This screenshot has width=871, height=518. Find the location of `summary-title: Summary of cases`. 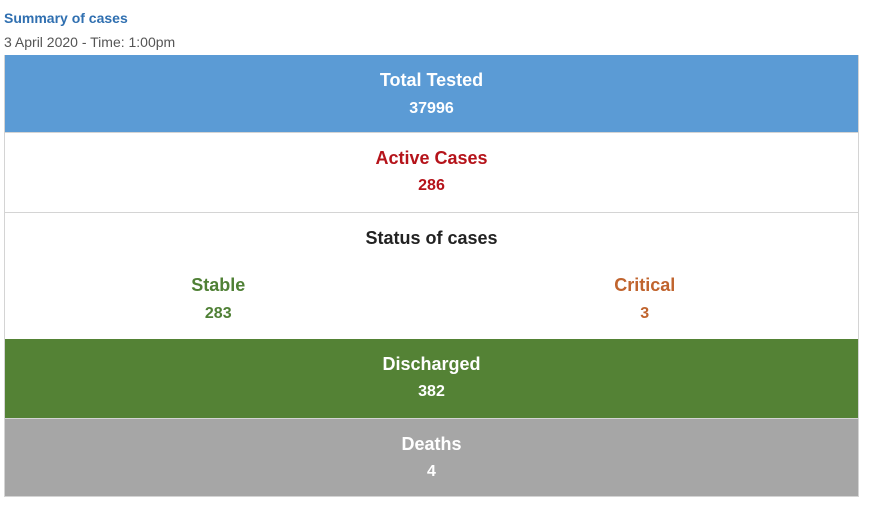

summary-title: Summary of cases is located at coordinates (66, 18).